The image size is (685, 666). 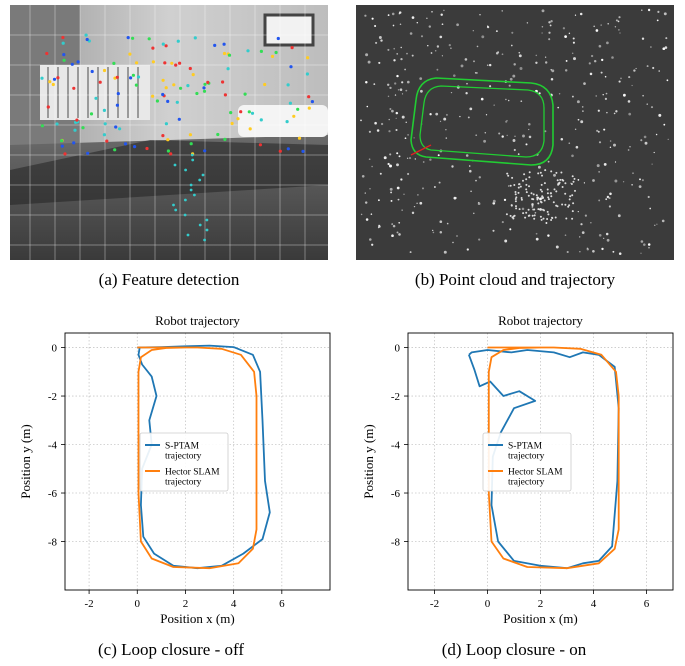 What do you see at coordinates (197, 618) in the screenshot?
I see `x-axis-label: Position x (m)` at bounding box center [197, 618].